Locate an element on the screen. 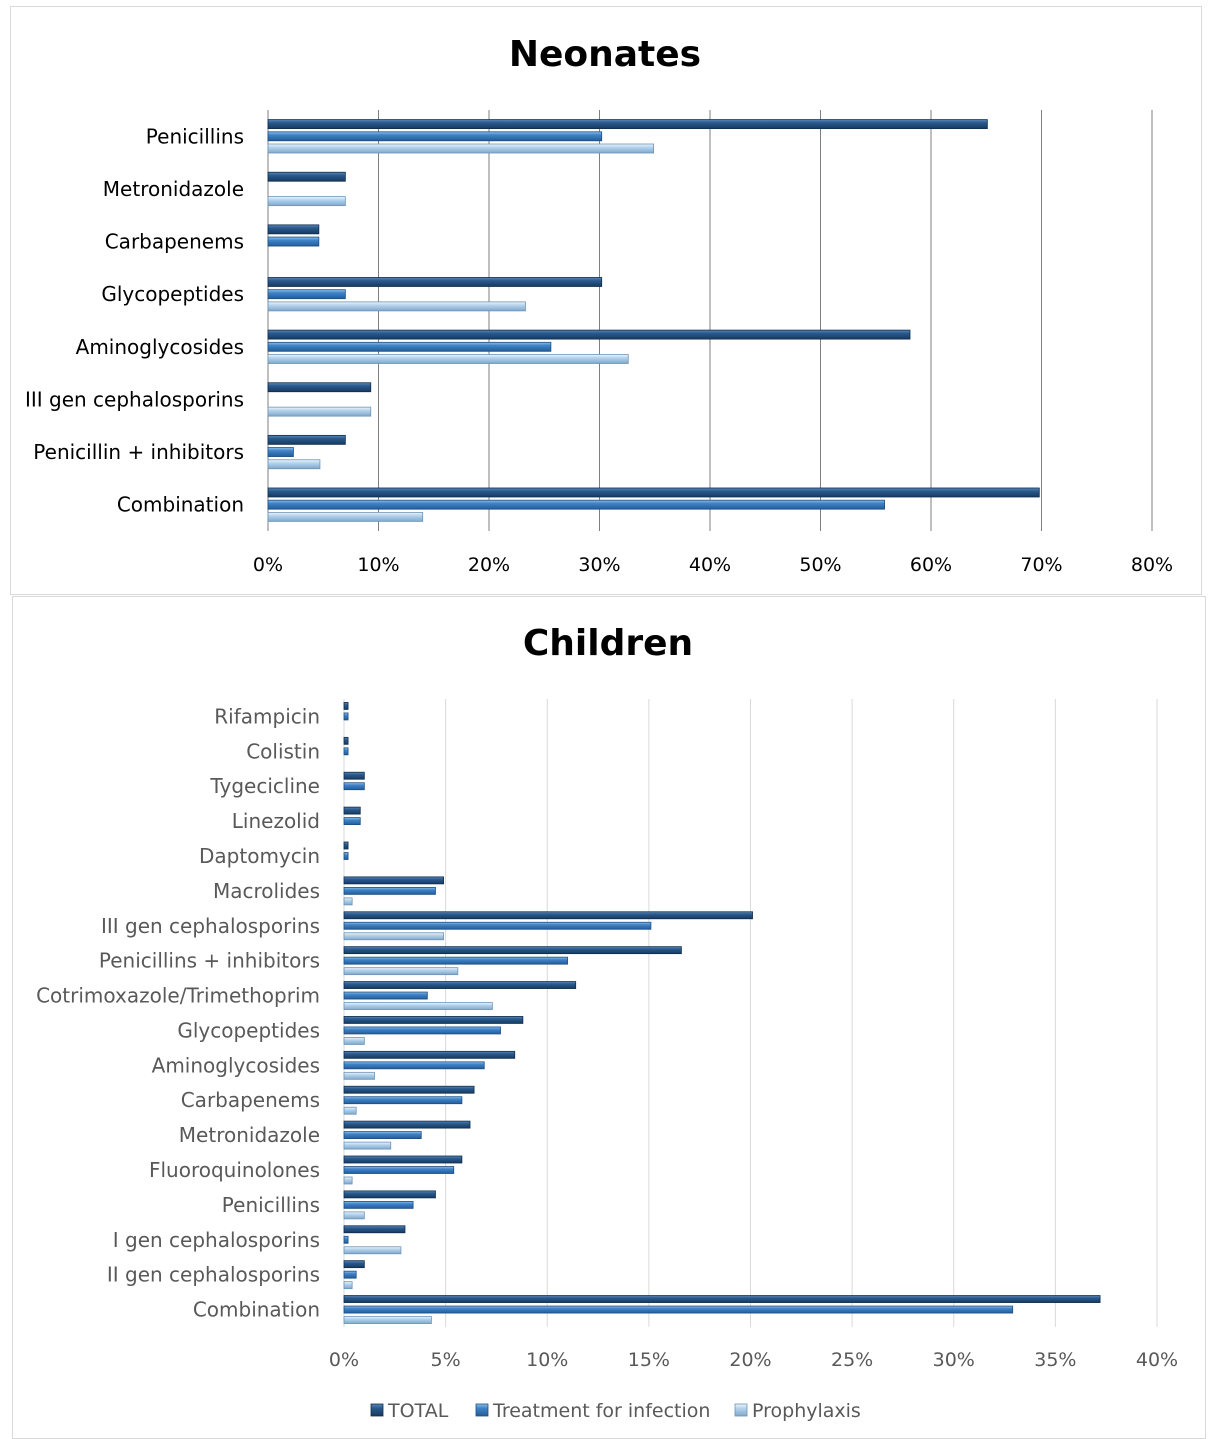 The height and width of the screenshot is (1439, 1208). legend: TOTAL Treatment for infection Prophylaxis is located at coordinates (615, 1411).